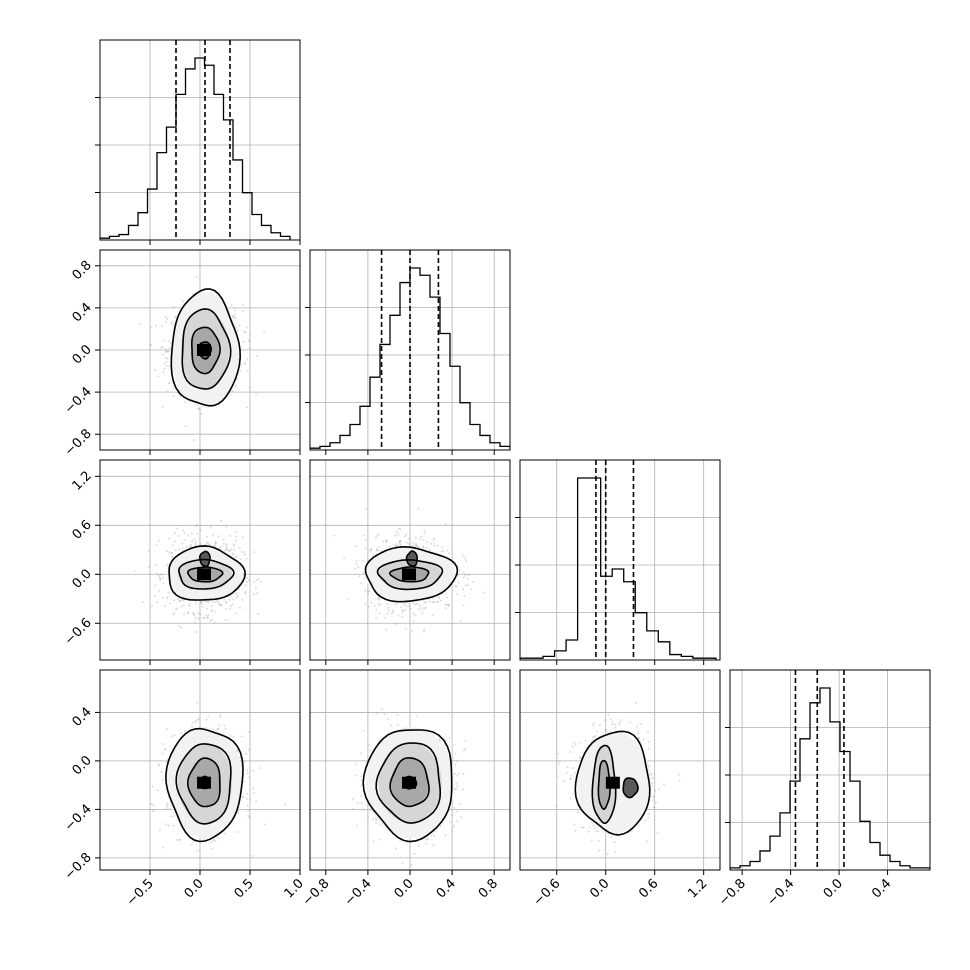 The image size is (970, 970). What do you see at coordinates (195, 148) in the screenshot?
I see `histogram-steps` at bounding box center [195, 148].